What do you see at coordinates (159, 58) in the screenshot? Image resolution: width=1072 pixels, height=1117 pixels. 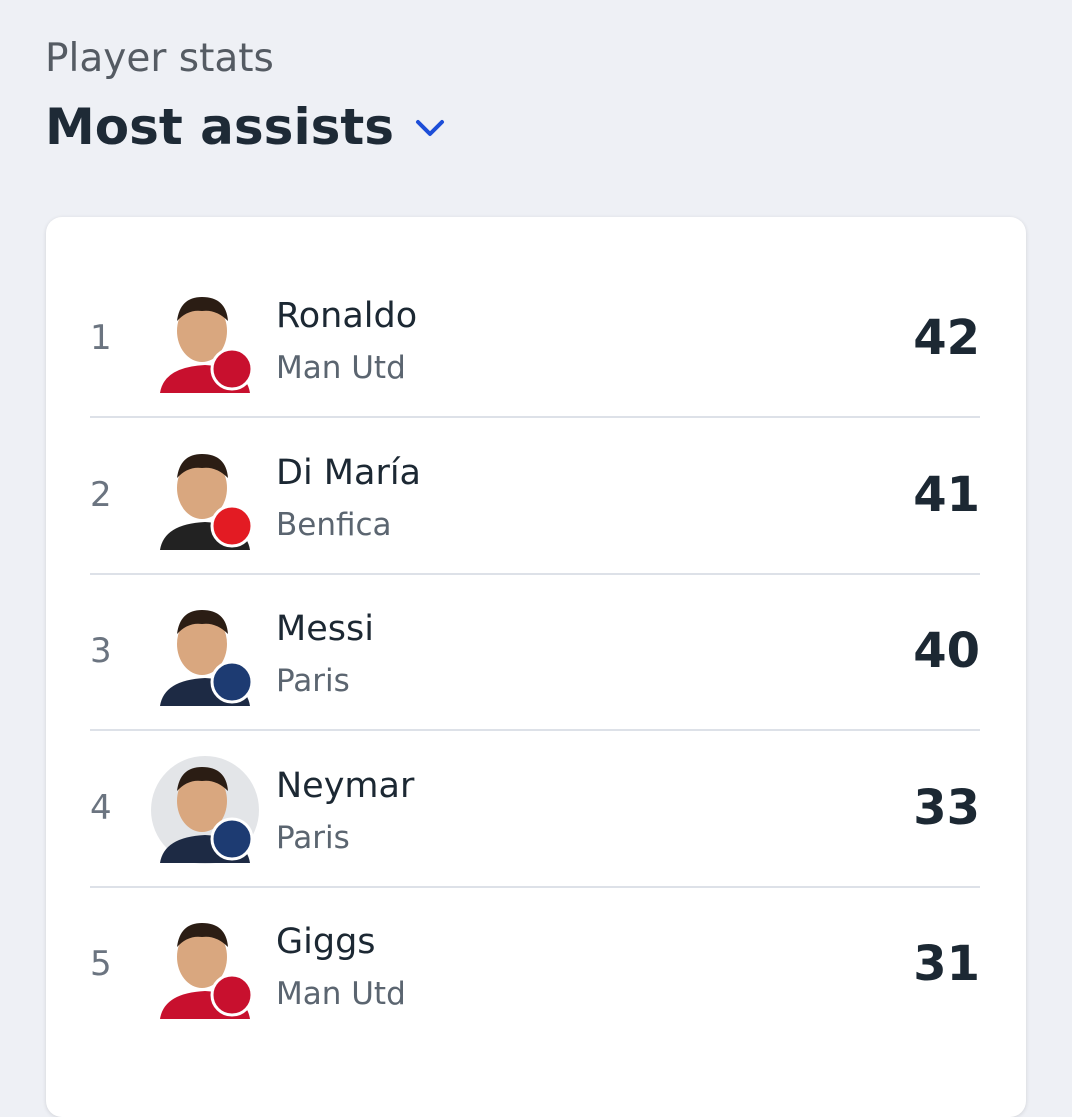 I see `subtitle: Player stats` at bounding box center [159, 58].